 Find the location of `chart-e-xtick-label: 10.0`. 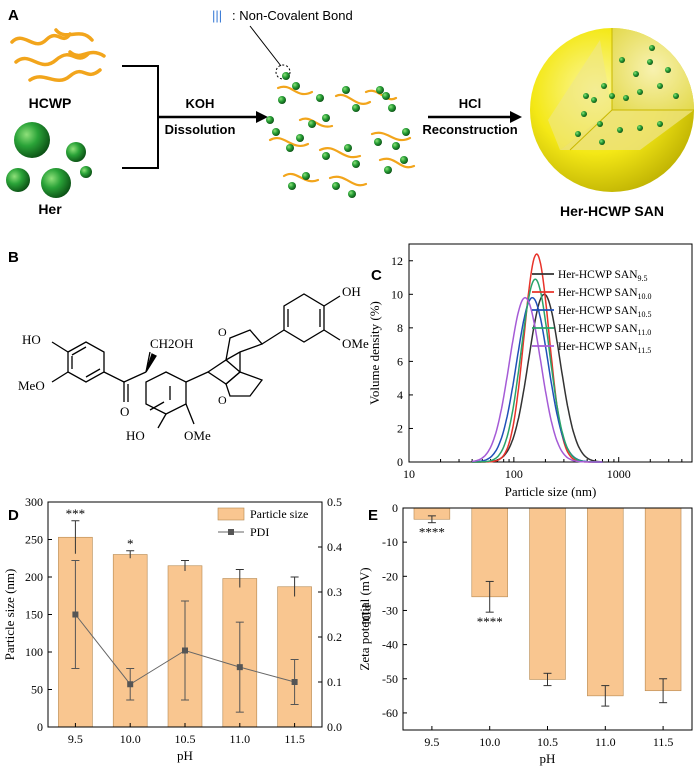

chart-e-xtick-label: 10.0 is located at coordinates (489, 742).